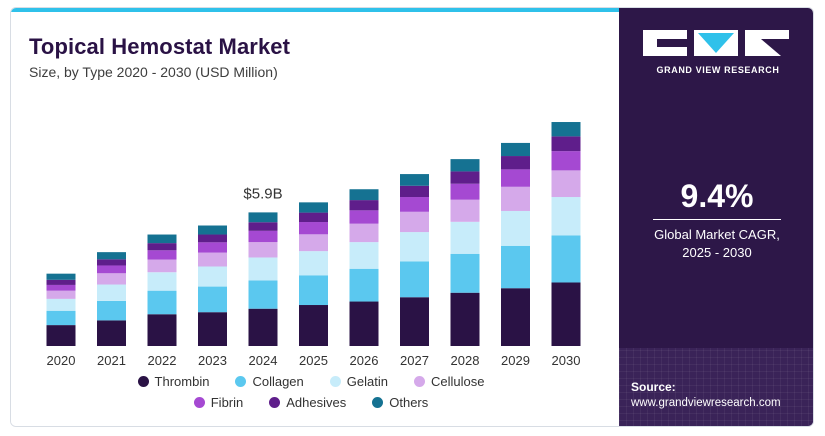 Image resolution: width=825 pixels, height=436 pixels. I want to click on bar-segment-fibrin-2029, so click(515, 178).